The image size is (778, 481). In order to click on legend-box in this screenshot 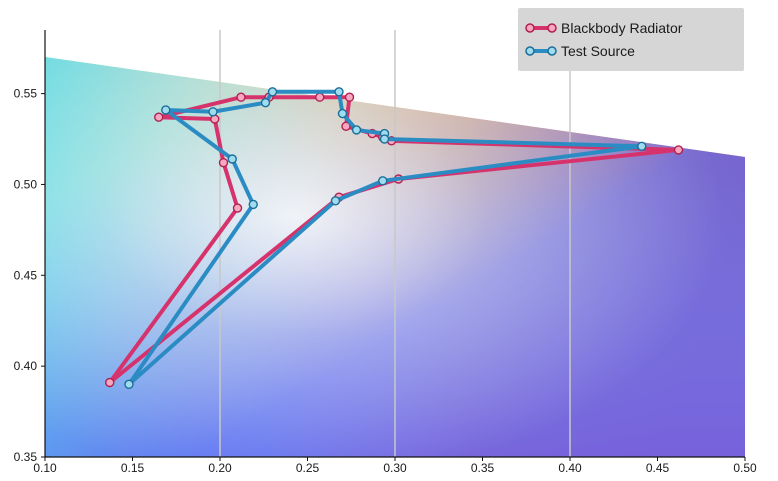, I will do `click(631, 39)`.